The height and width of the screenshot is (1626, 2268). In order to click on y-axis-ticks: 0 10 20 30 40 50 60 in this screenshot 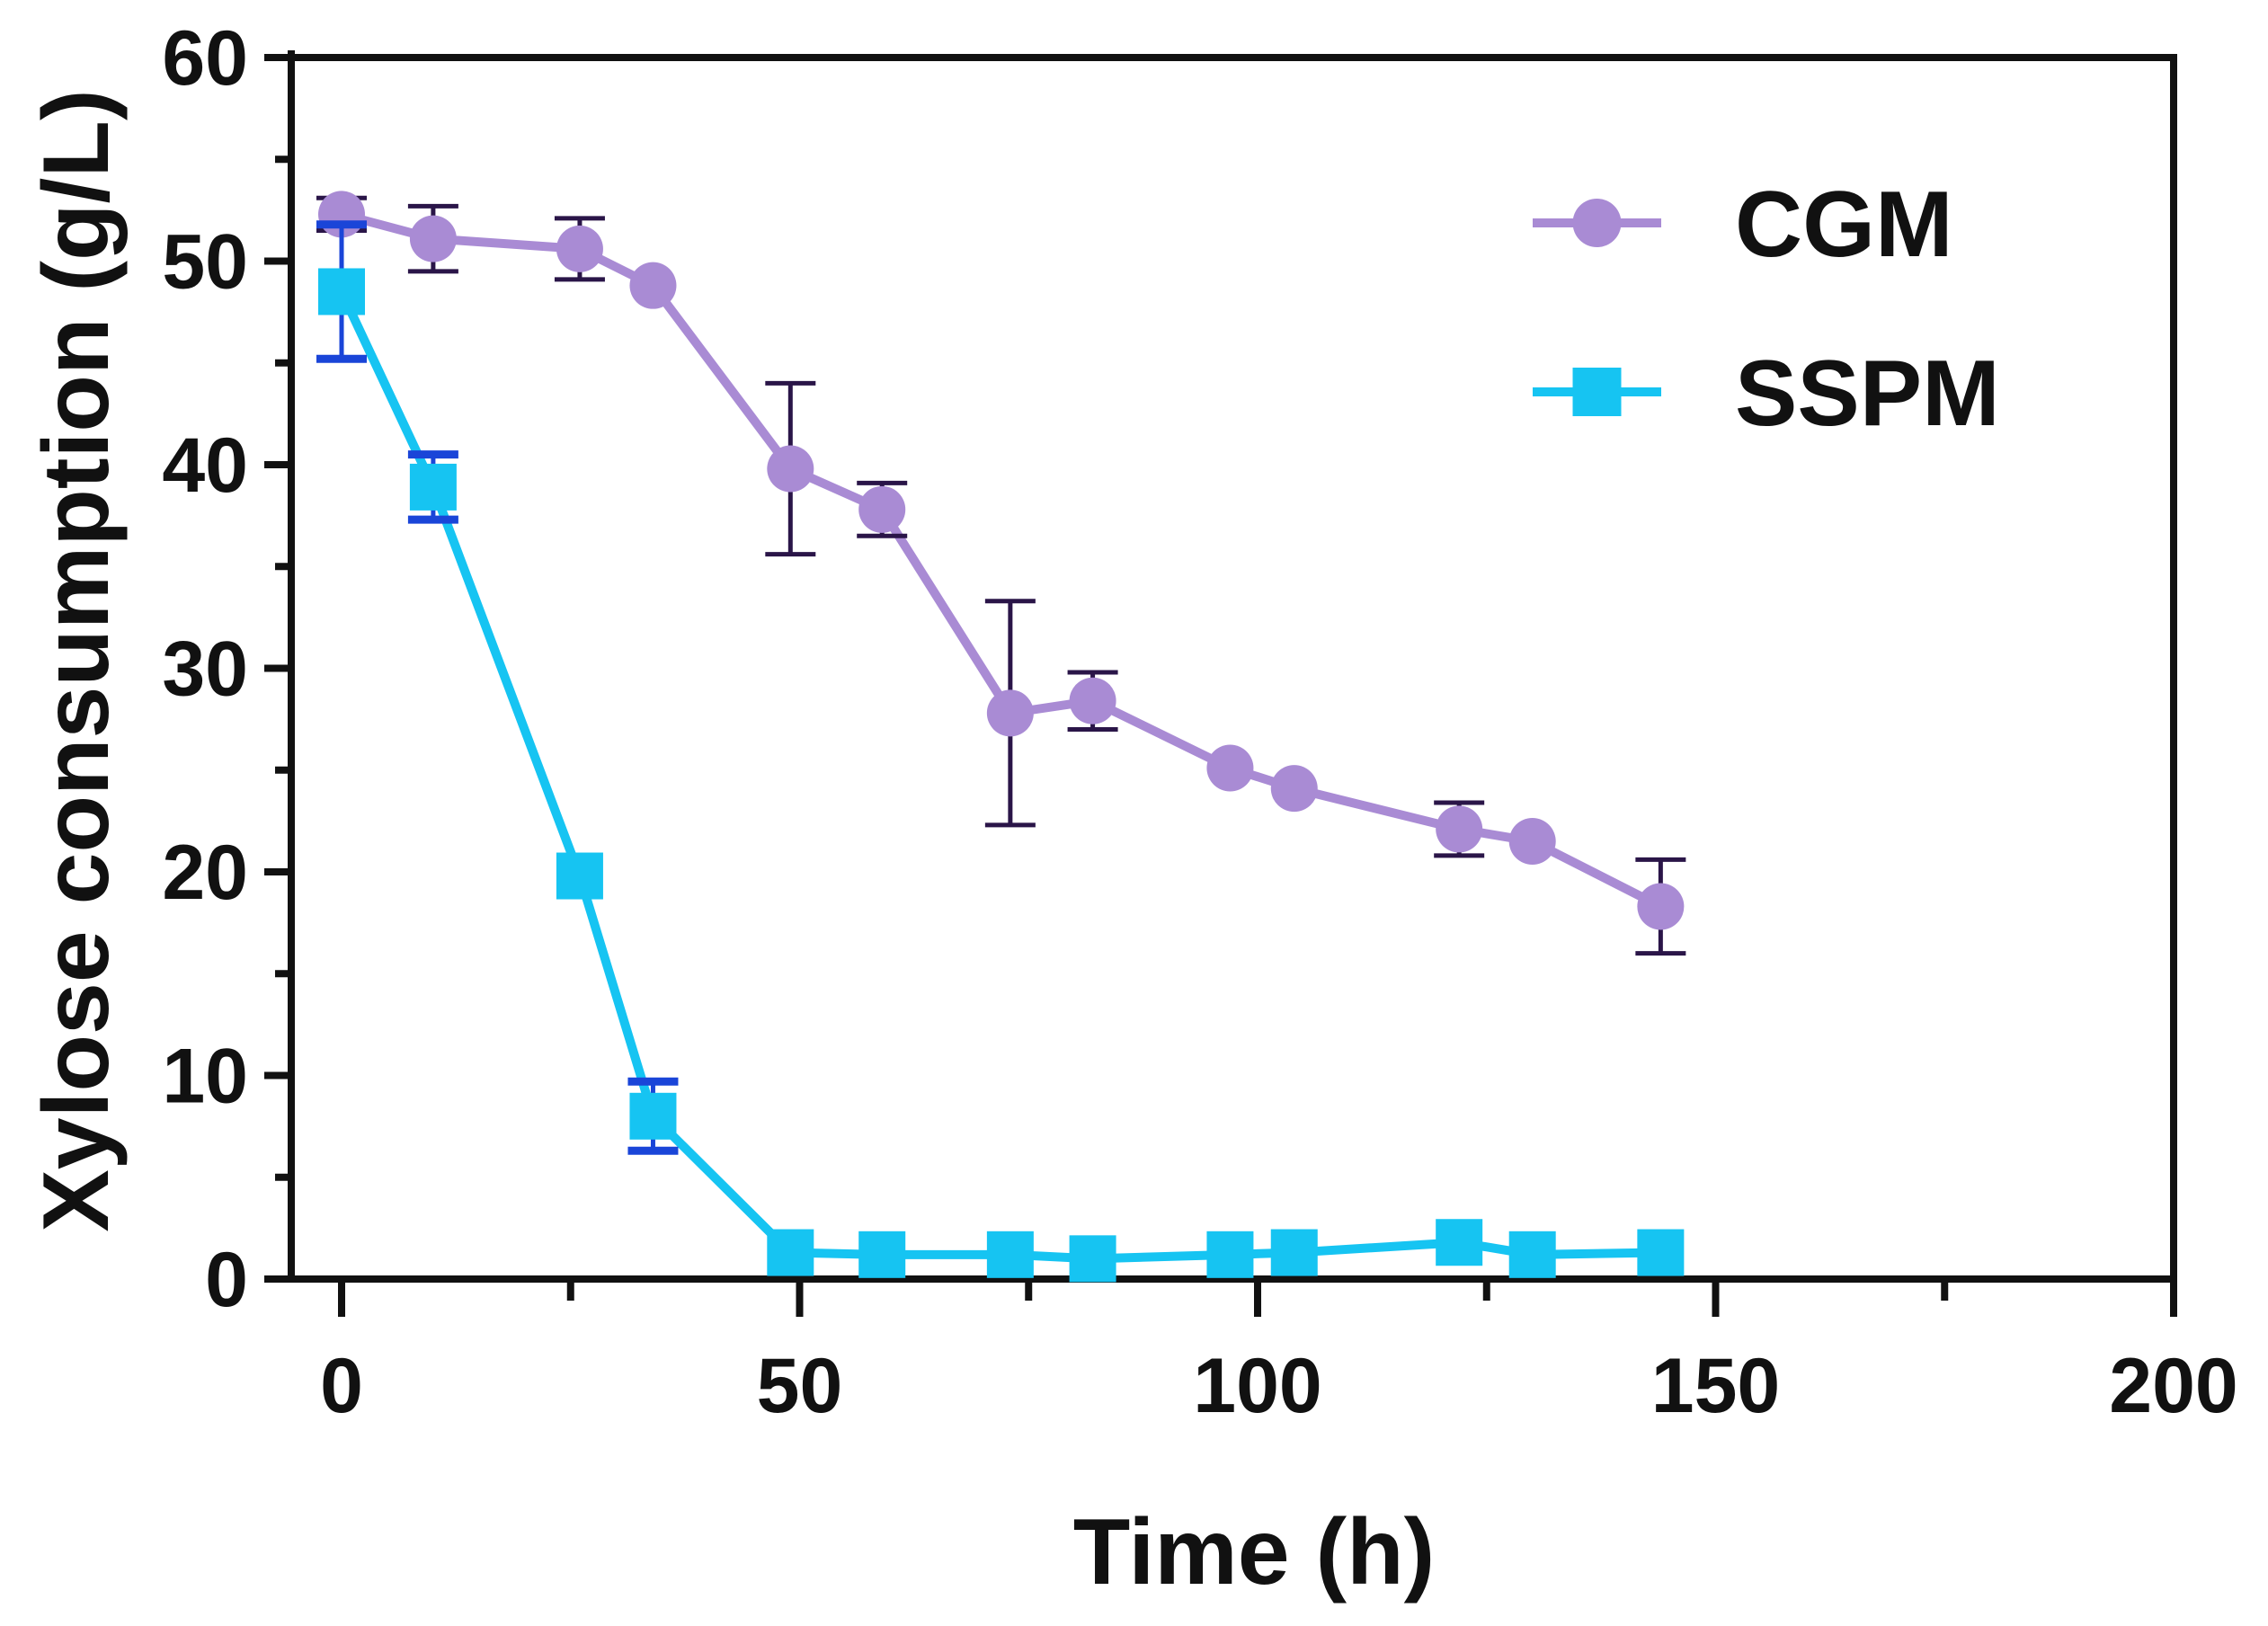, I will do `click(226, 669)`.